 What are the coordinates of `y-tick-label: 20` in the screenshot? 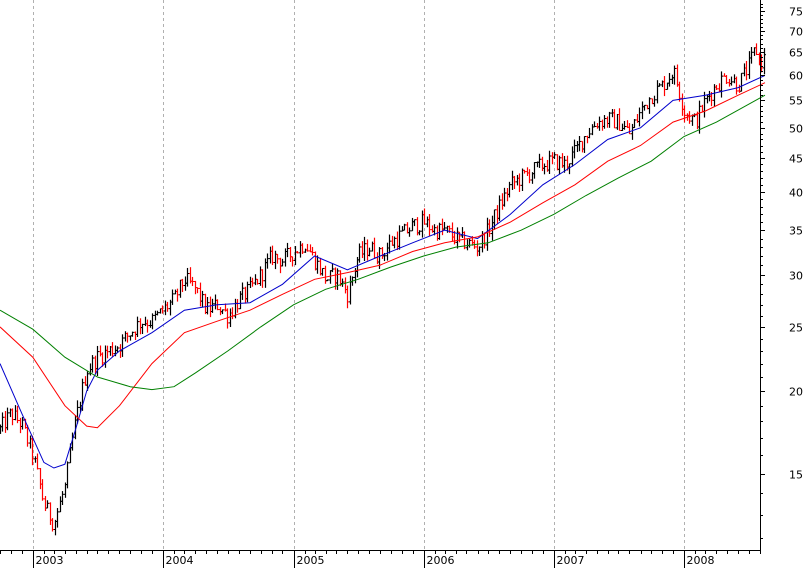 It's located at (796, 392).